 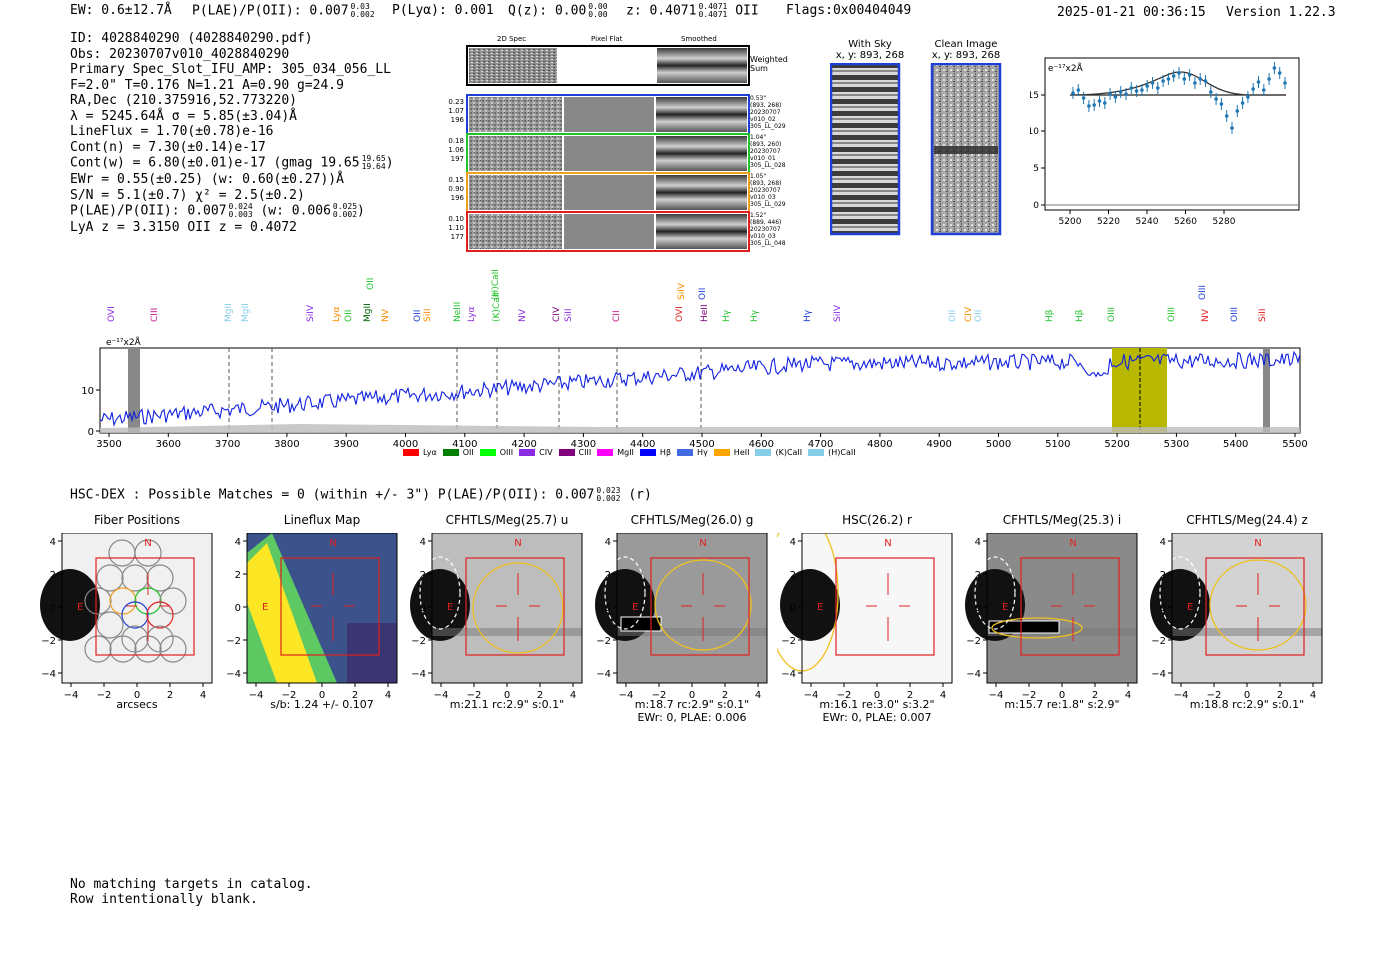 What do you see at coordinates (887, 543) in the screenshot?
I see `north-marker: N` at bounding box center [887, 543].